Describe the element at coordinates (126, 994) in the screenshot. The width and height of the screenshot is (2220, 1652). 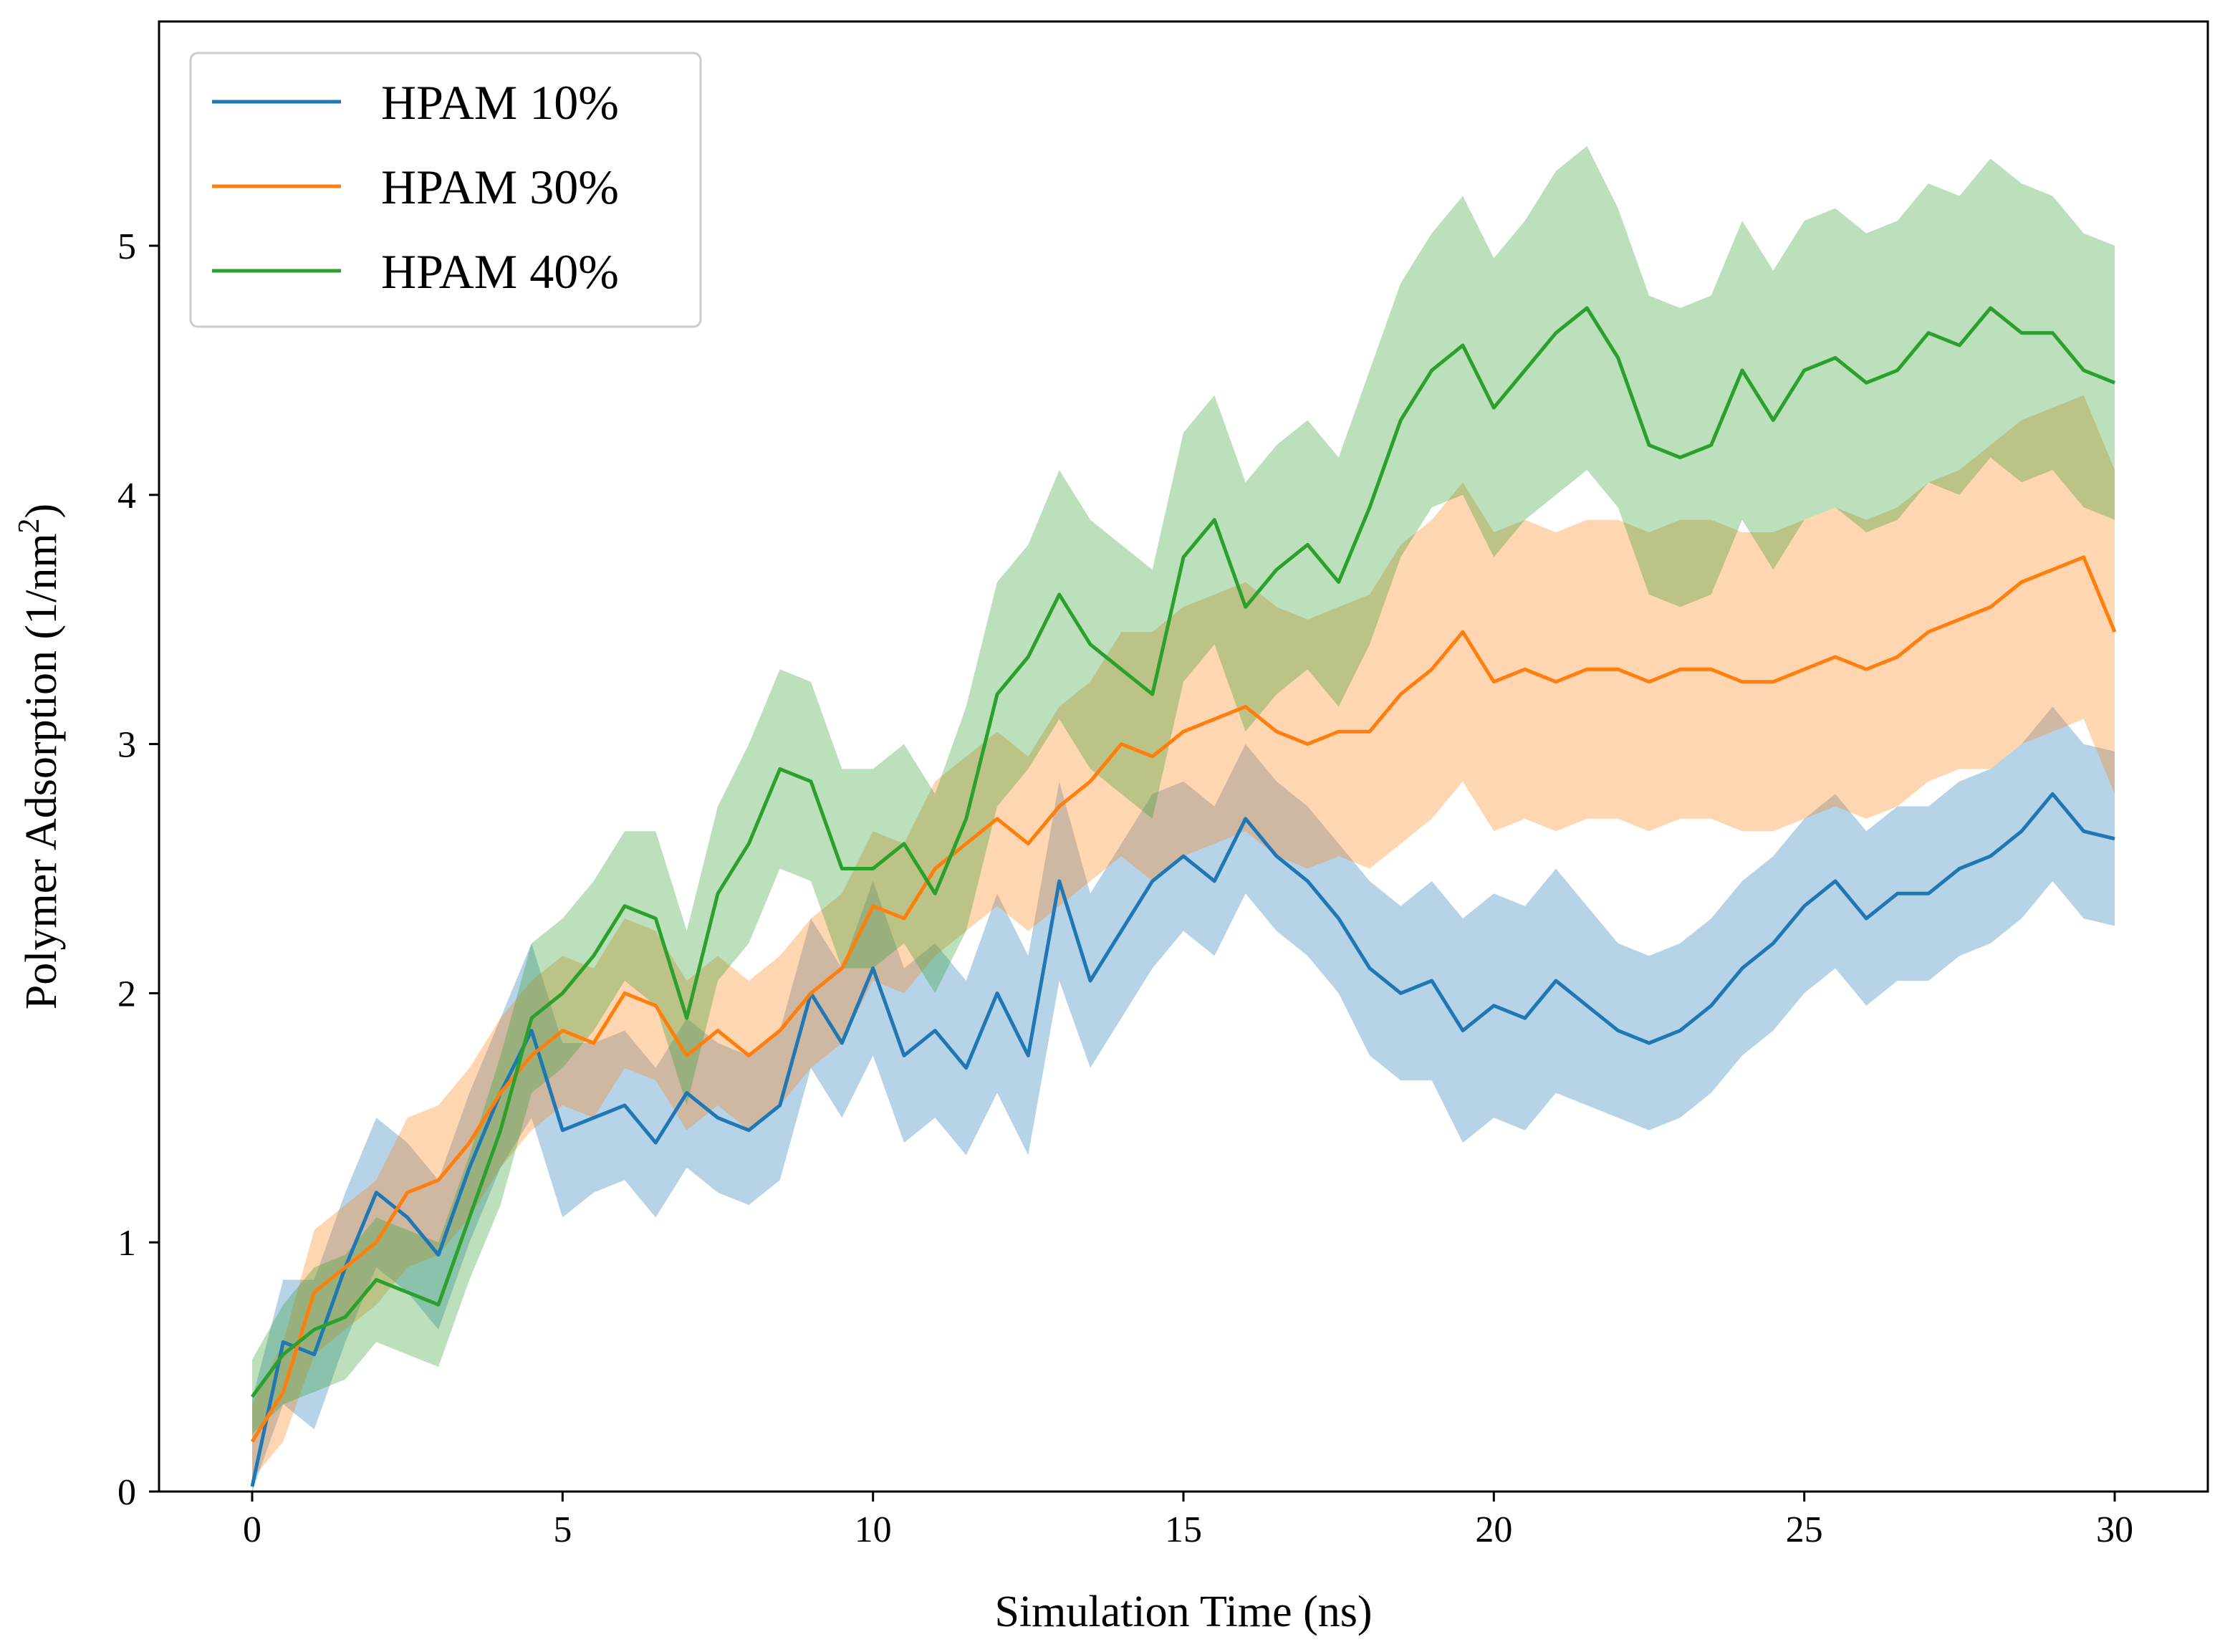
I see `y-tick-label: 2` at that location.